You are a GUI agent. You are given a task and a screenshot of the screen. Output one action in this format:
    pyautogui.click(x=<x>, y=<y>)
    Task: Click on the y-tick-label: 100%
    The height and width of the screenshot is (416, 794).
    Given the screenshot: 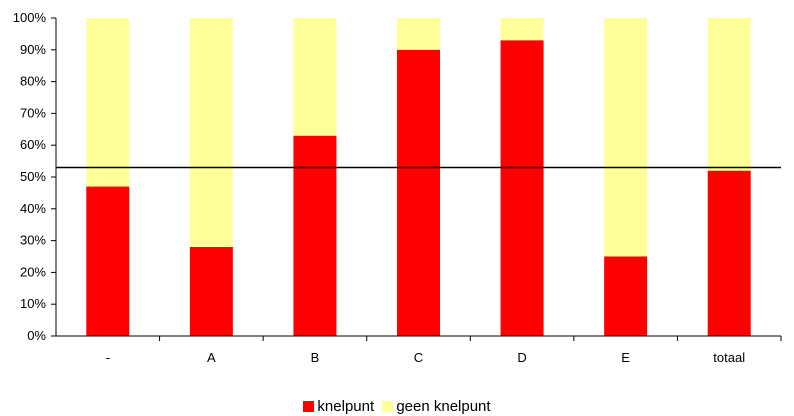 What is the action you would take?
    pyautogui.click(x=30, y=17)
    